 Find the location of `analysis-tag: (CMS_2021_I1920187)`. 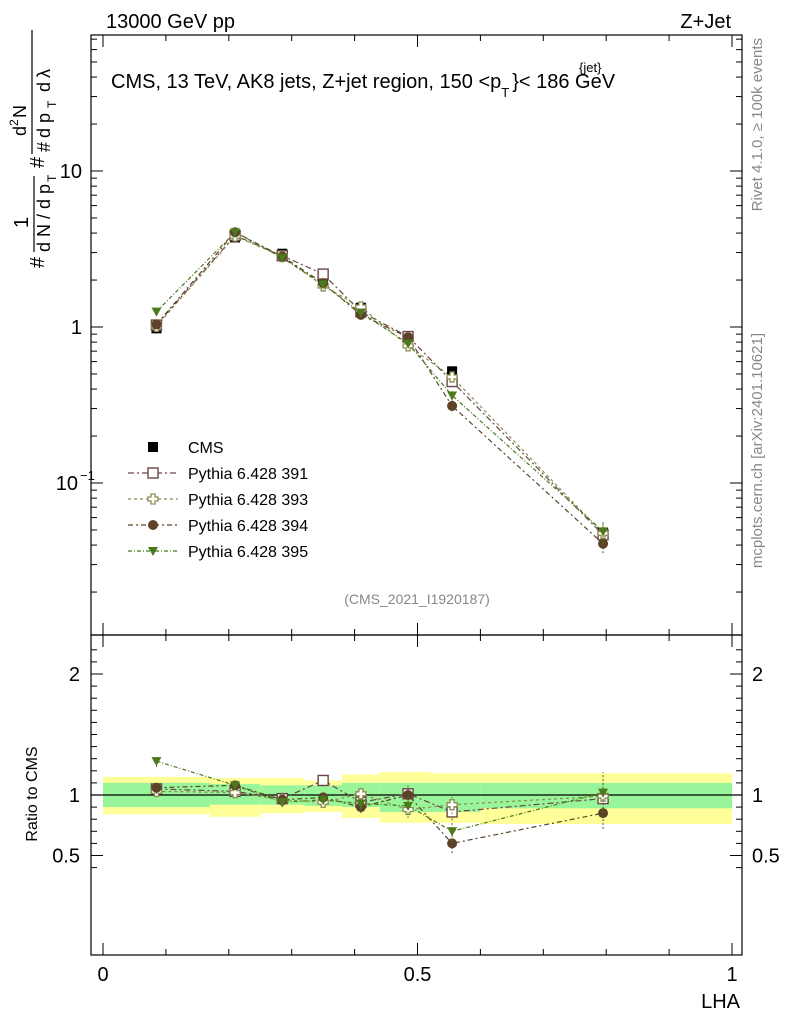

analysis-tag: (CMS_2021_I1920187) is located at coordinates (417, 599).